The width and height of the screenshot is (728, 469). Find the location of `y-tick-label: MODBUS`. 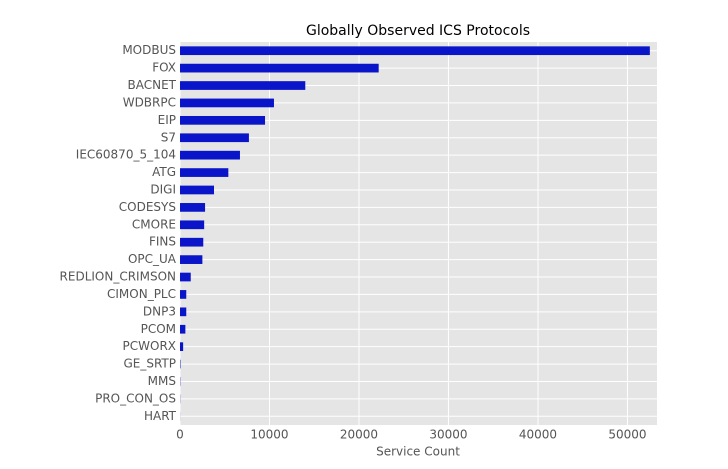

y-tick-label: MODBUS is located at coordinates (149, 50).